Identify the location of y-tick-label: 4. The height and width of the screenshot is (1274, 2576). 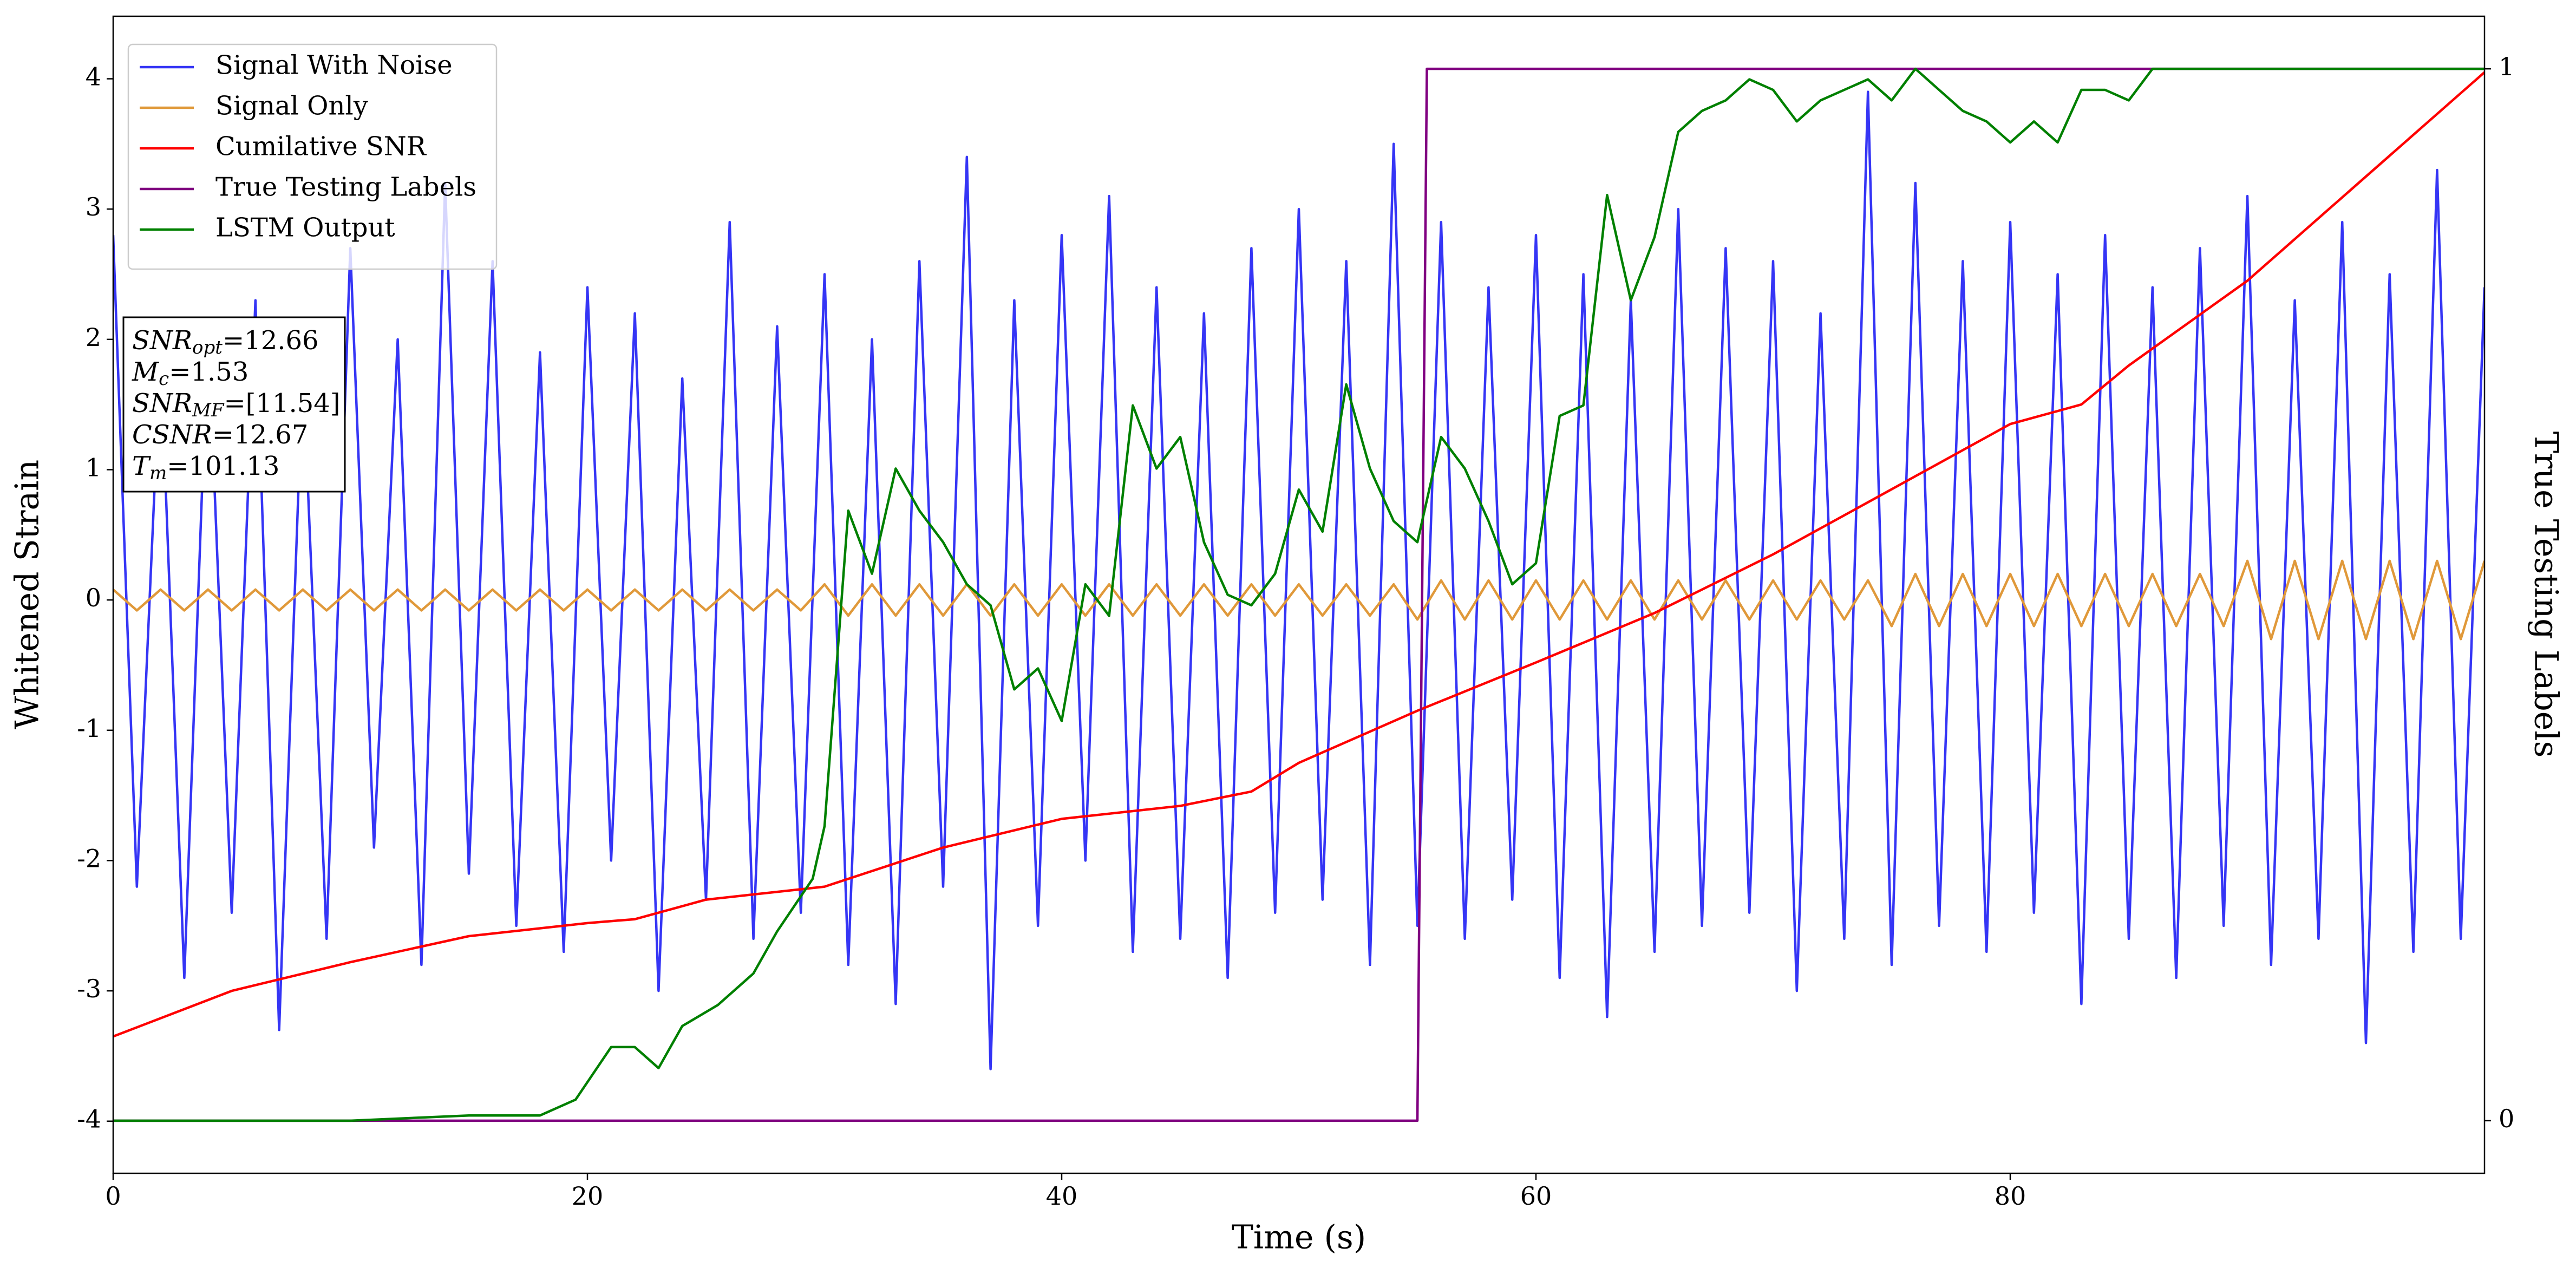
(94, 77).